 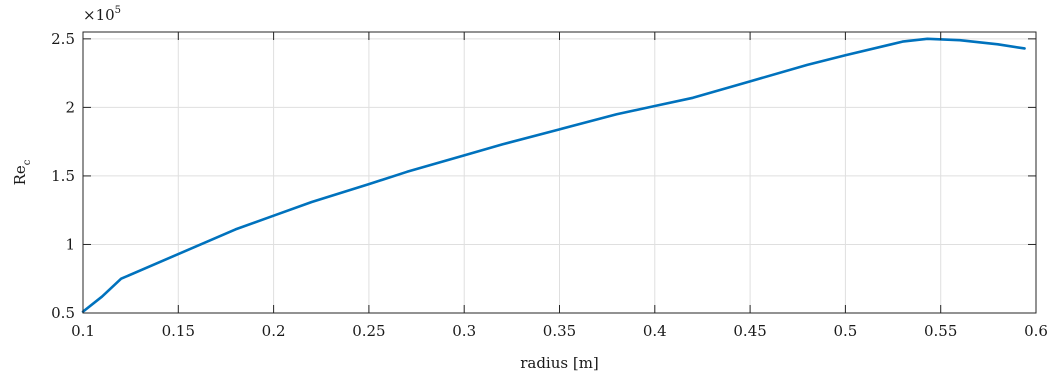 What do you see at coordinates (63, 313) in the screenshot?
I see `y-tick-label: 0.5` at bounding box center [63, 313].